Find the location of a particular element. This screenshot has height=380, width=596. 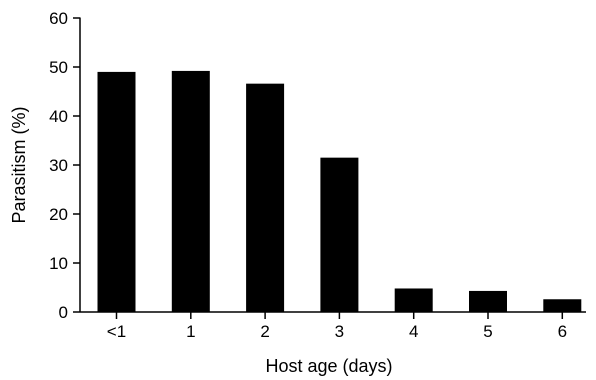

y-tick-label: 40 is located at coordinates (58, 116).